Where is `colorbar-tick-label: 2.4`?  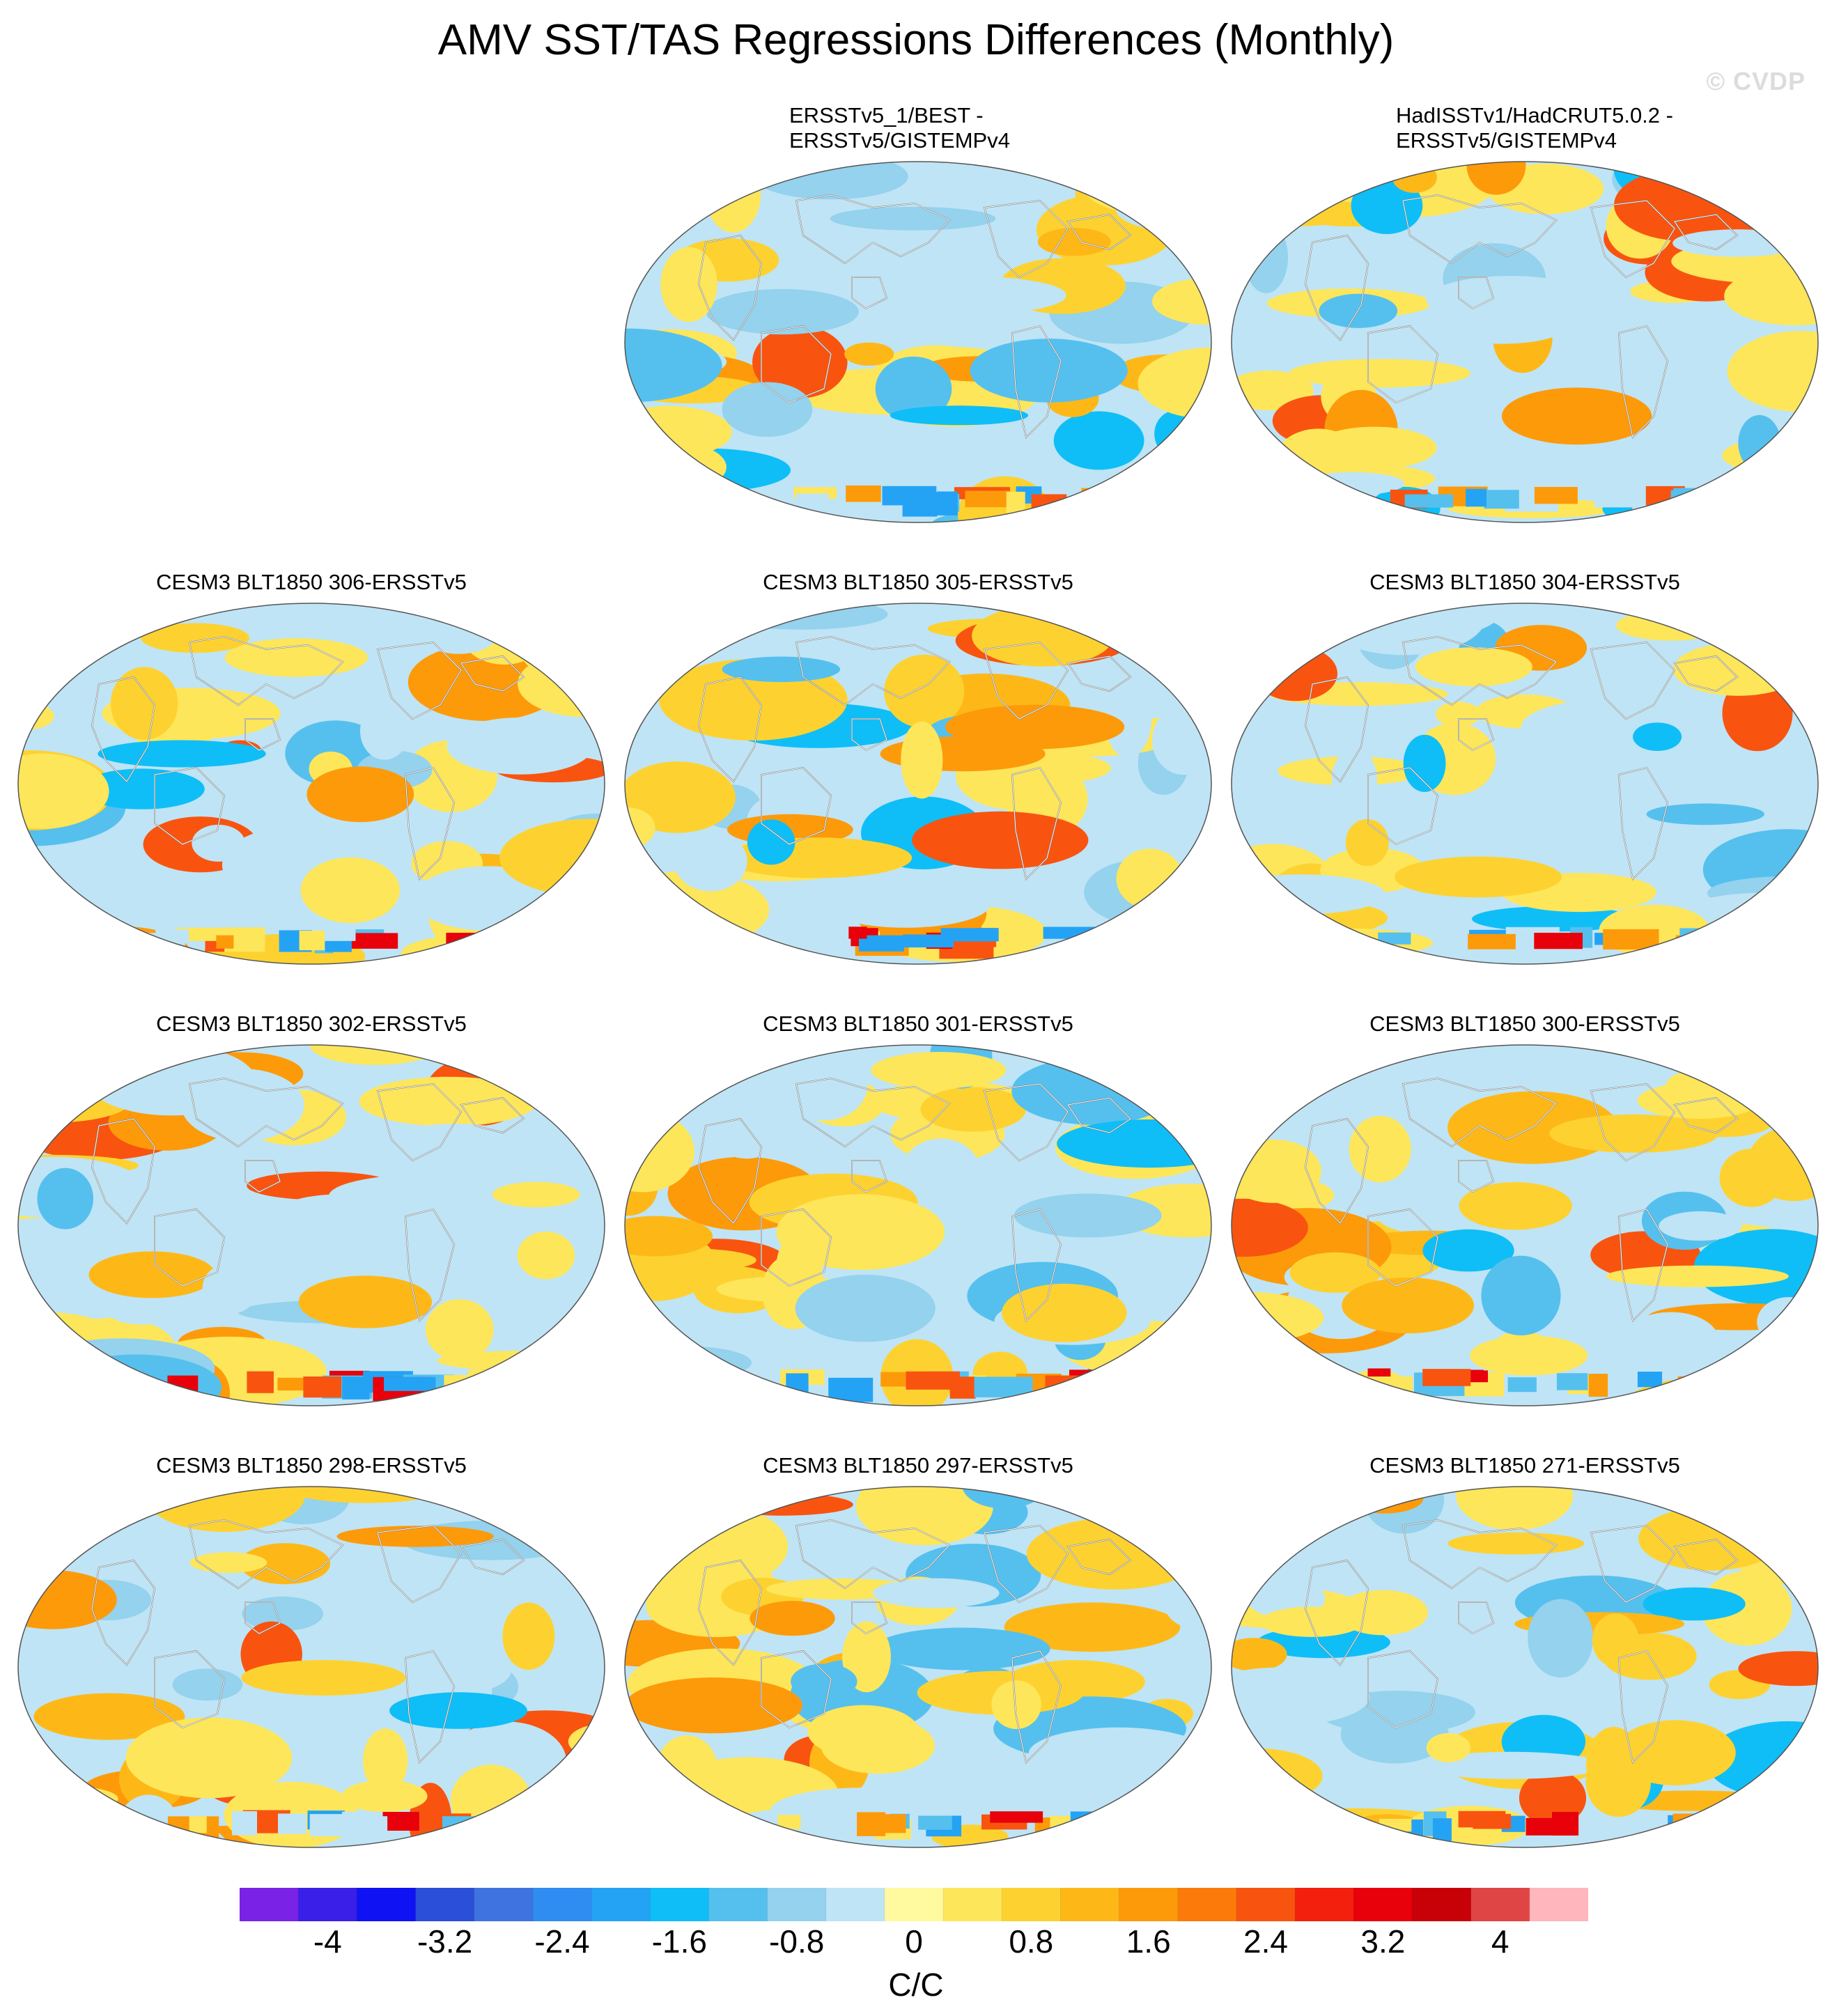 colorbar-tick-label: 2.4 is located at coordinates (1265, 1941).